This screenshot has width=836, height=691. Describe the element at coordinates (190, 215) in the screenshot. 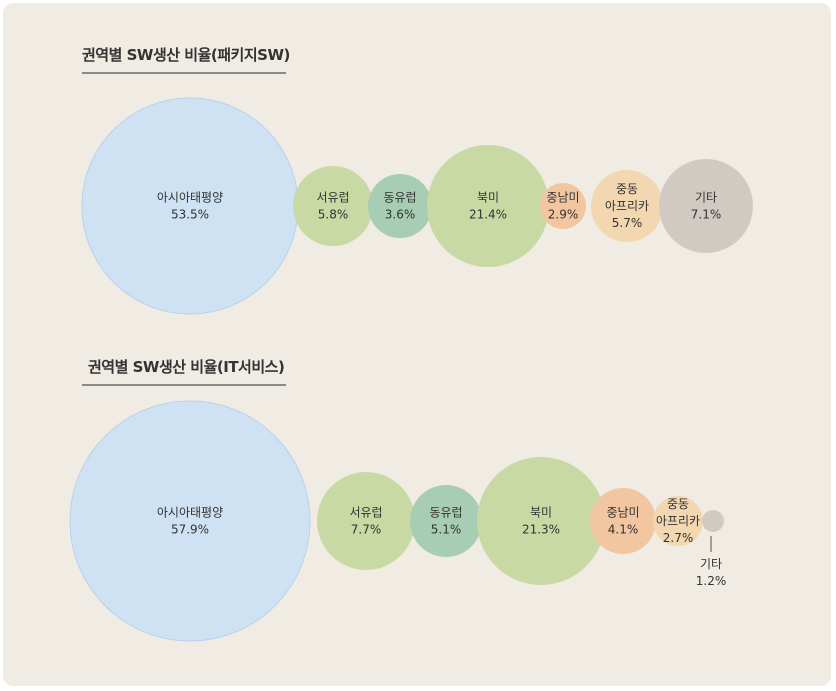

I see `bubble-value-아시아태평양: 53.5%` at that location.